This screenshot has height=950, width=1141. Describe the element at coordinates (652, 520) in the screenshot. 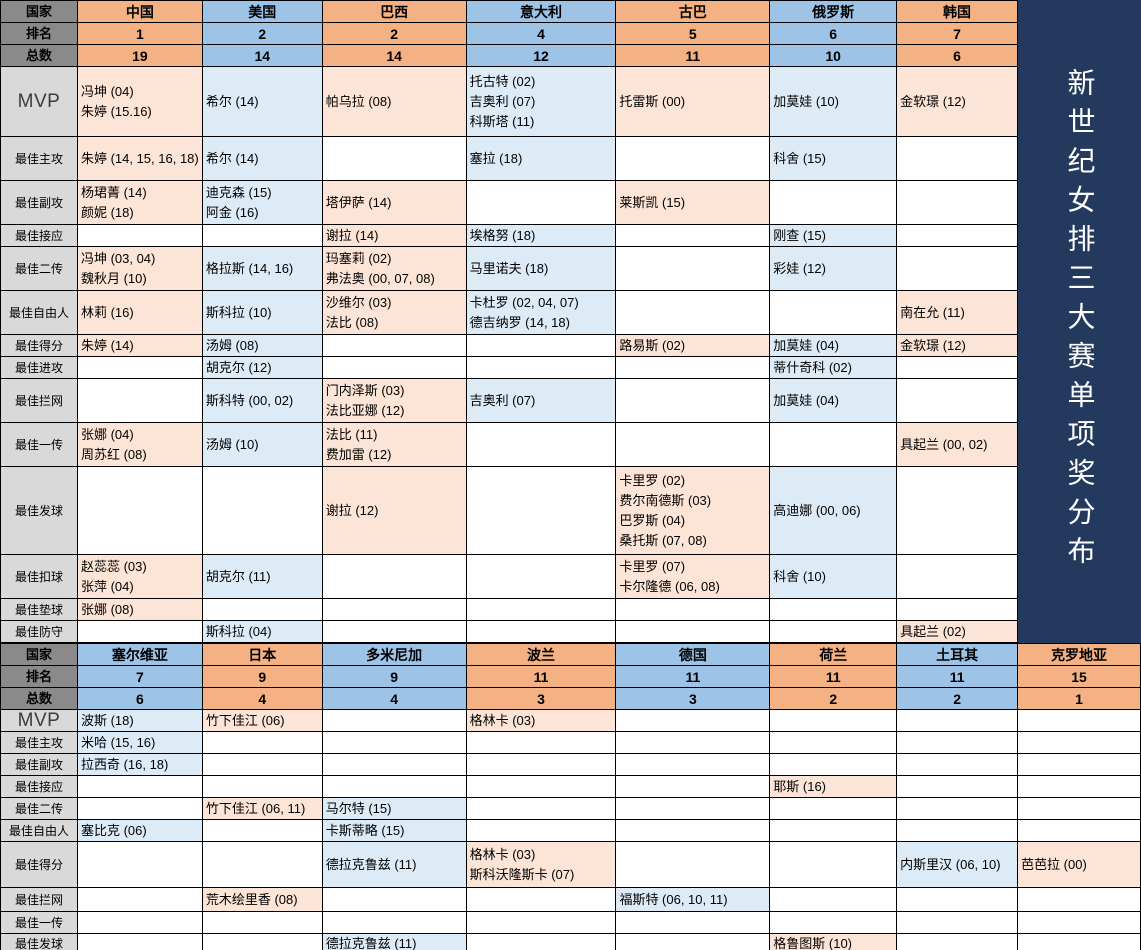

I see `player-entry: 巴罗斯 (04)` at that location.